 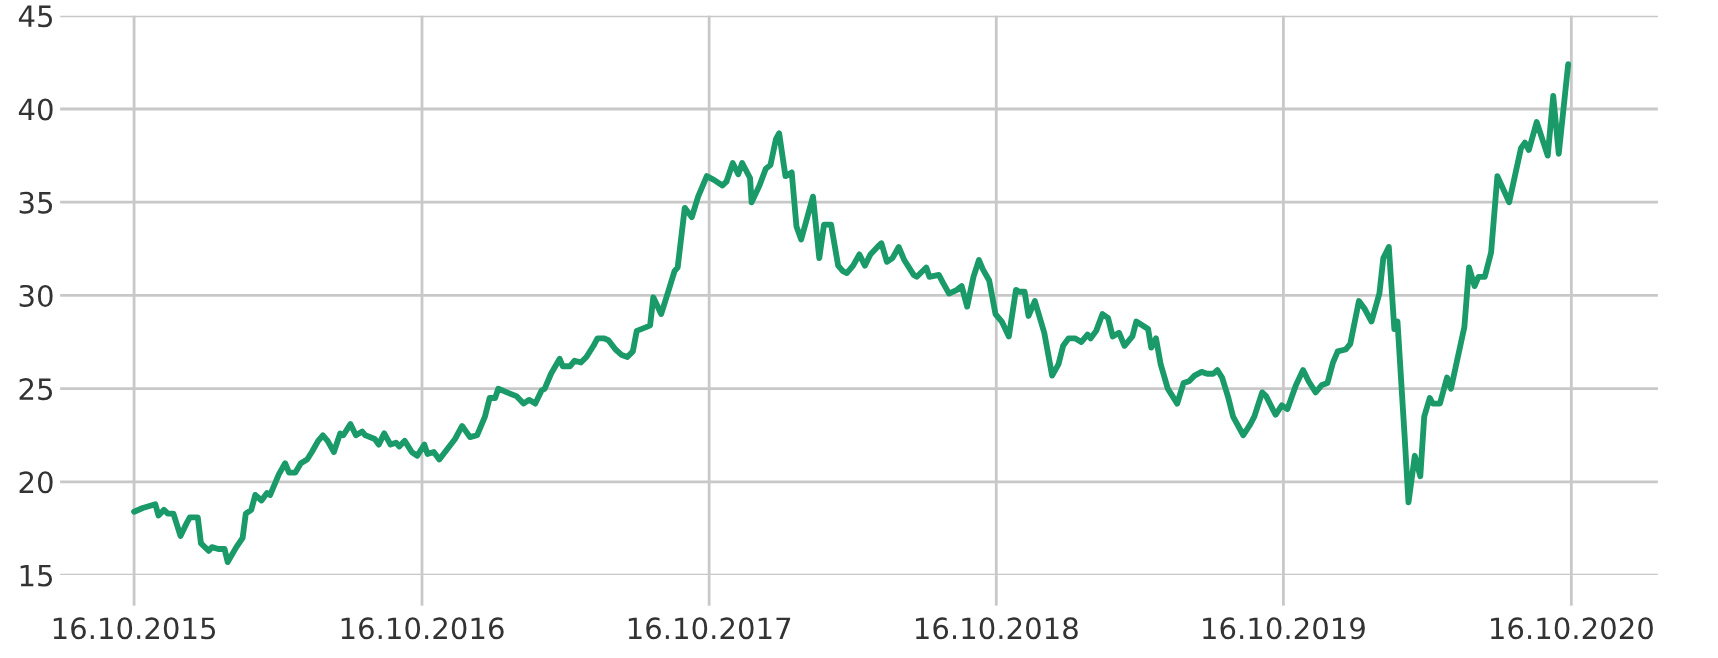 I want to click on x-tick-label: 16.10.2015, so click(x=134, y=628).